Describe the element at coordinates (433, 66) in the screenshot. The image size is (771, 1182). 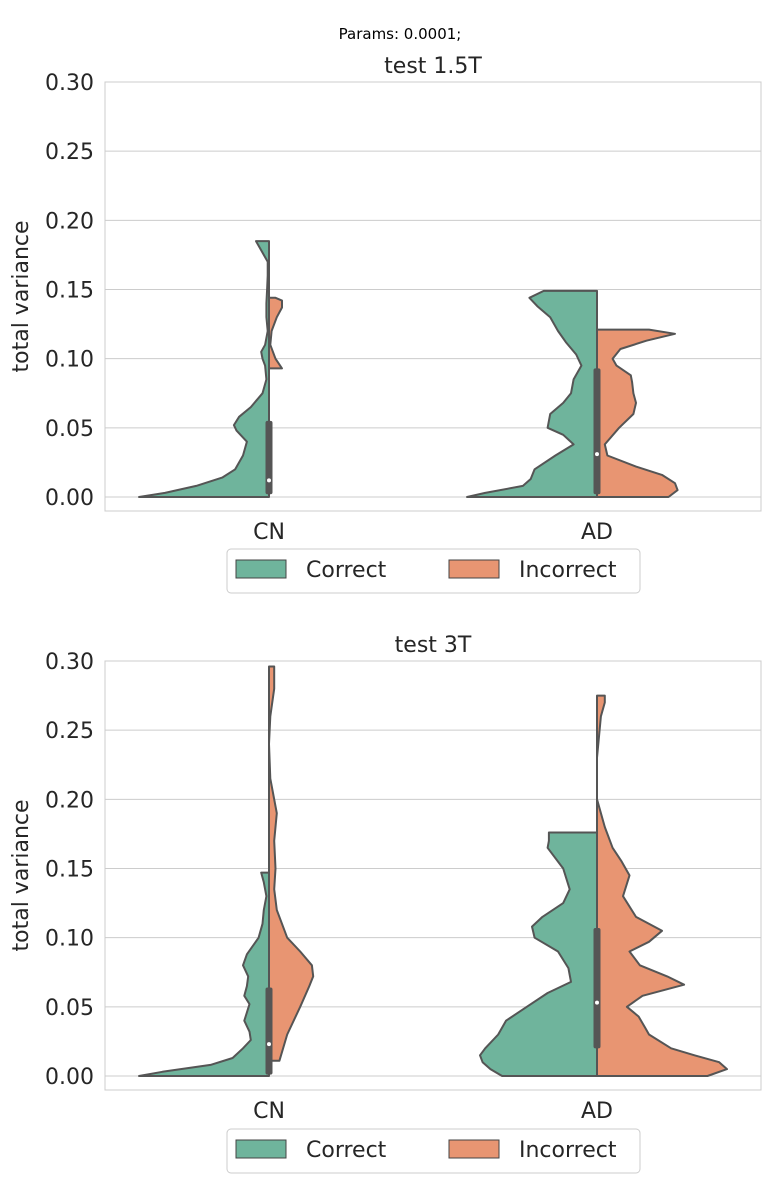
I see `chart-title: test 1.5T` at that location.